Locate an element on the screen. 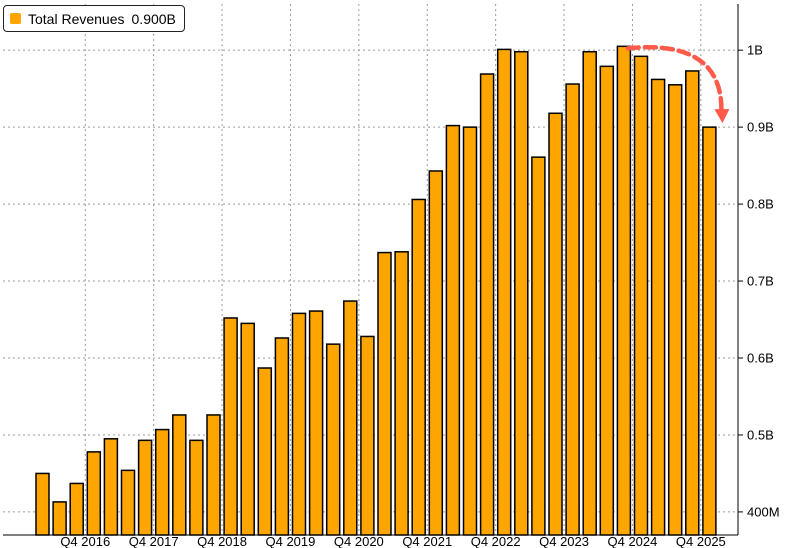  x-tick-label: Q4 2022 is located at coordinates (496, 541).